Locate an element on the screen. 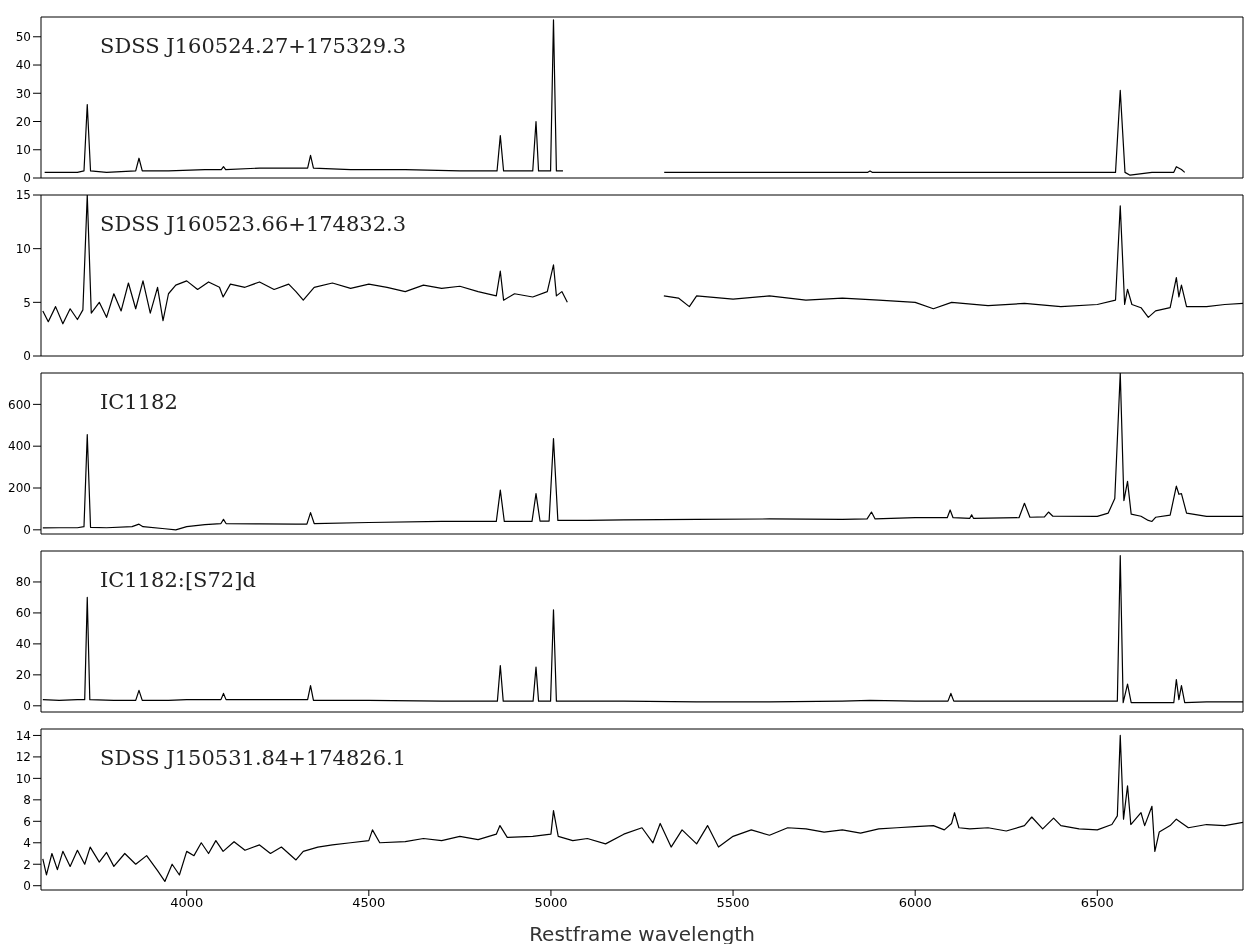 The height and width of the screenshot is (944, 1252). x-tick-label: 4500 is located at coordinates (369, 903).